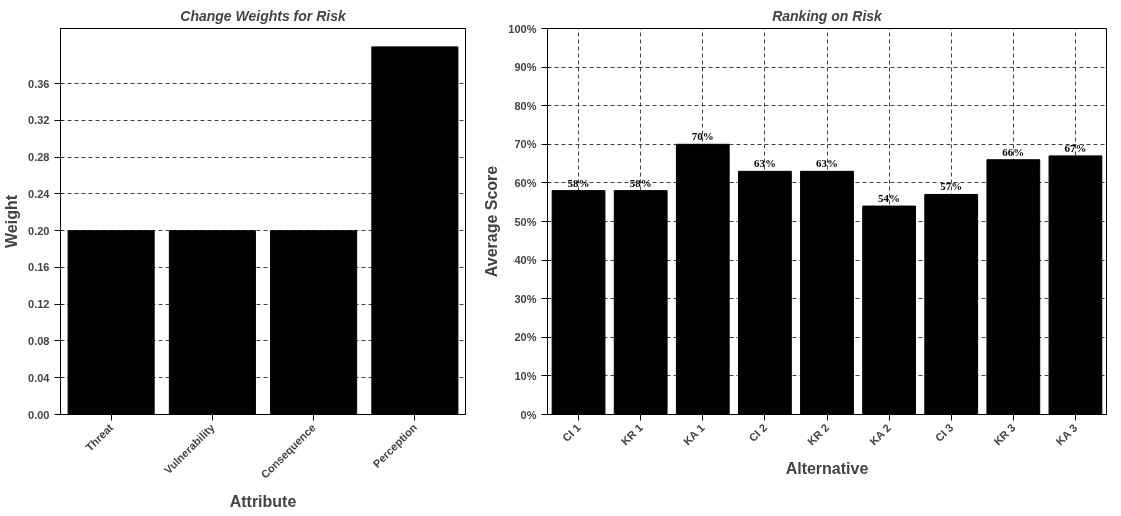  I want to click on y-tick-label: 60%, so click(525, 182).